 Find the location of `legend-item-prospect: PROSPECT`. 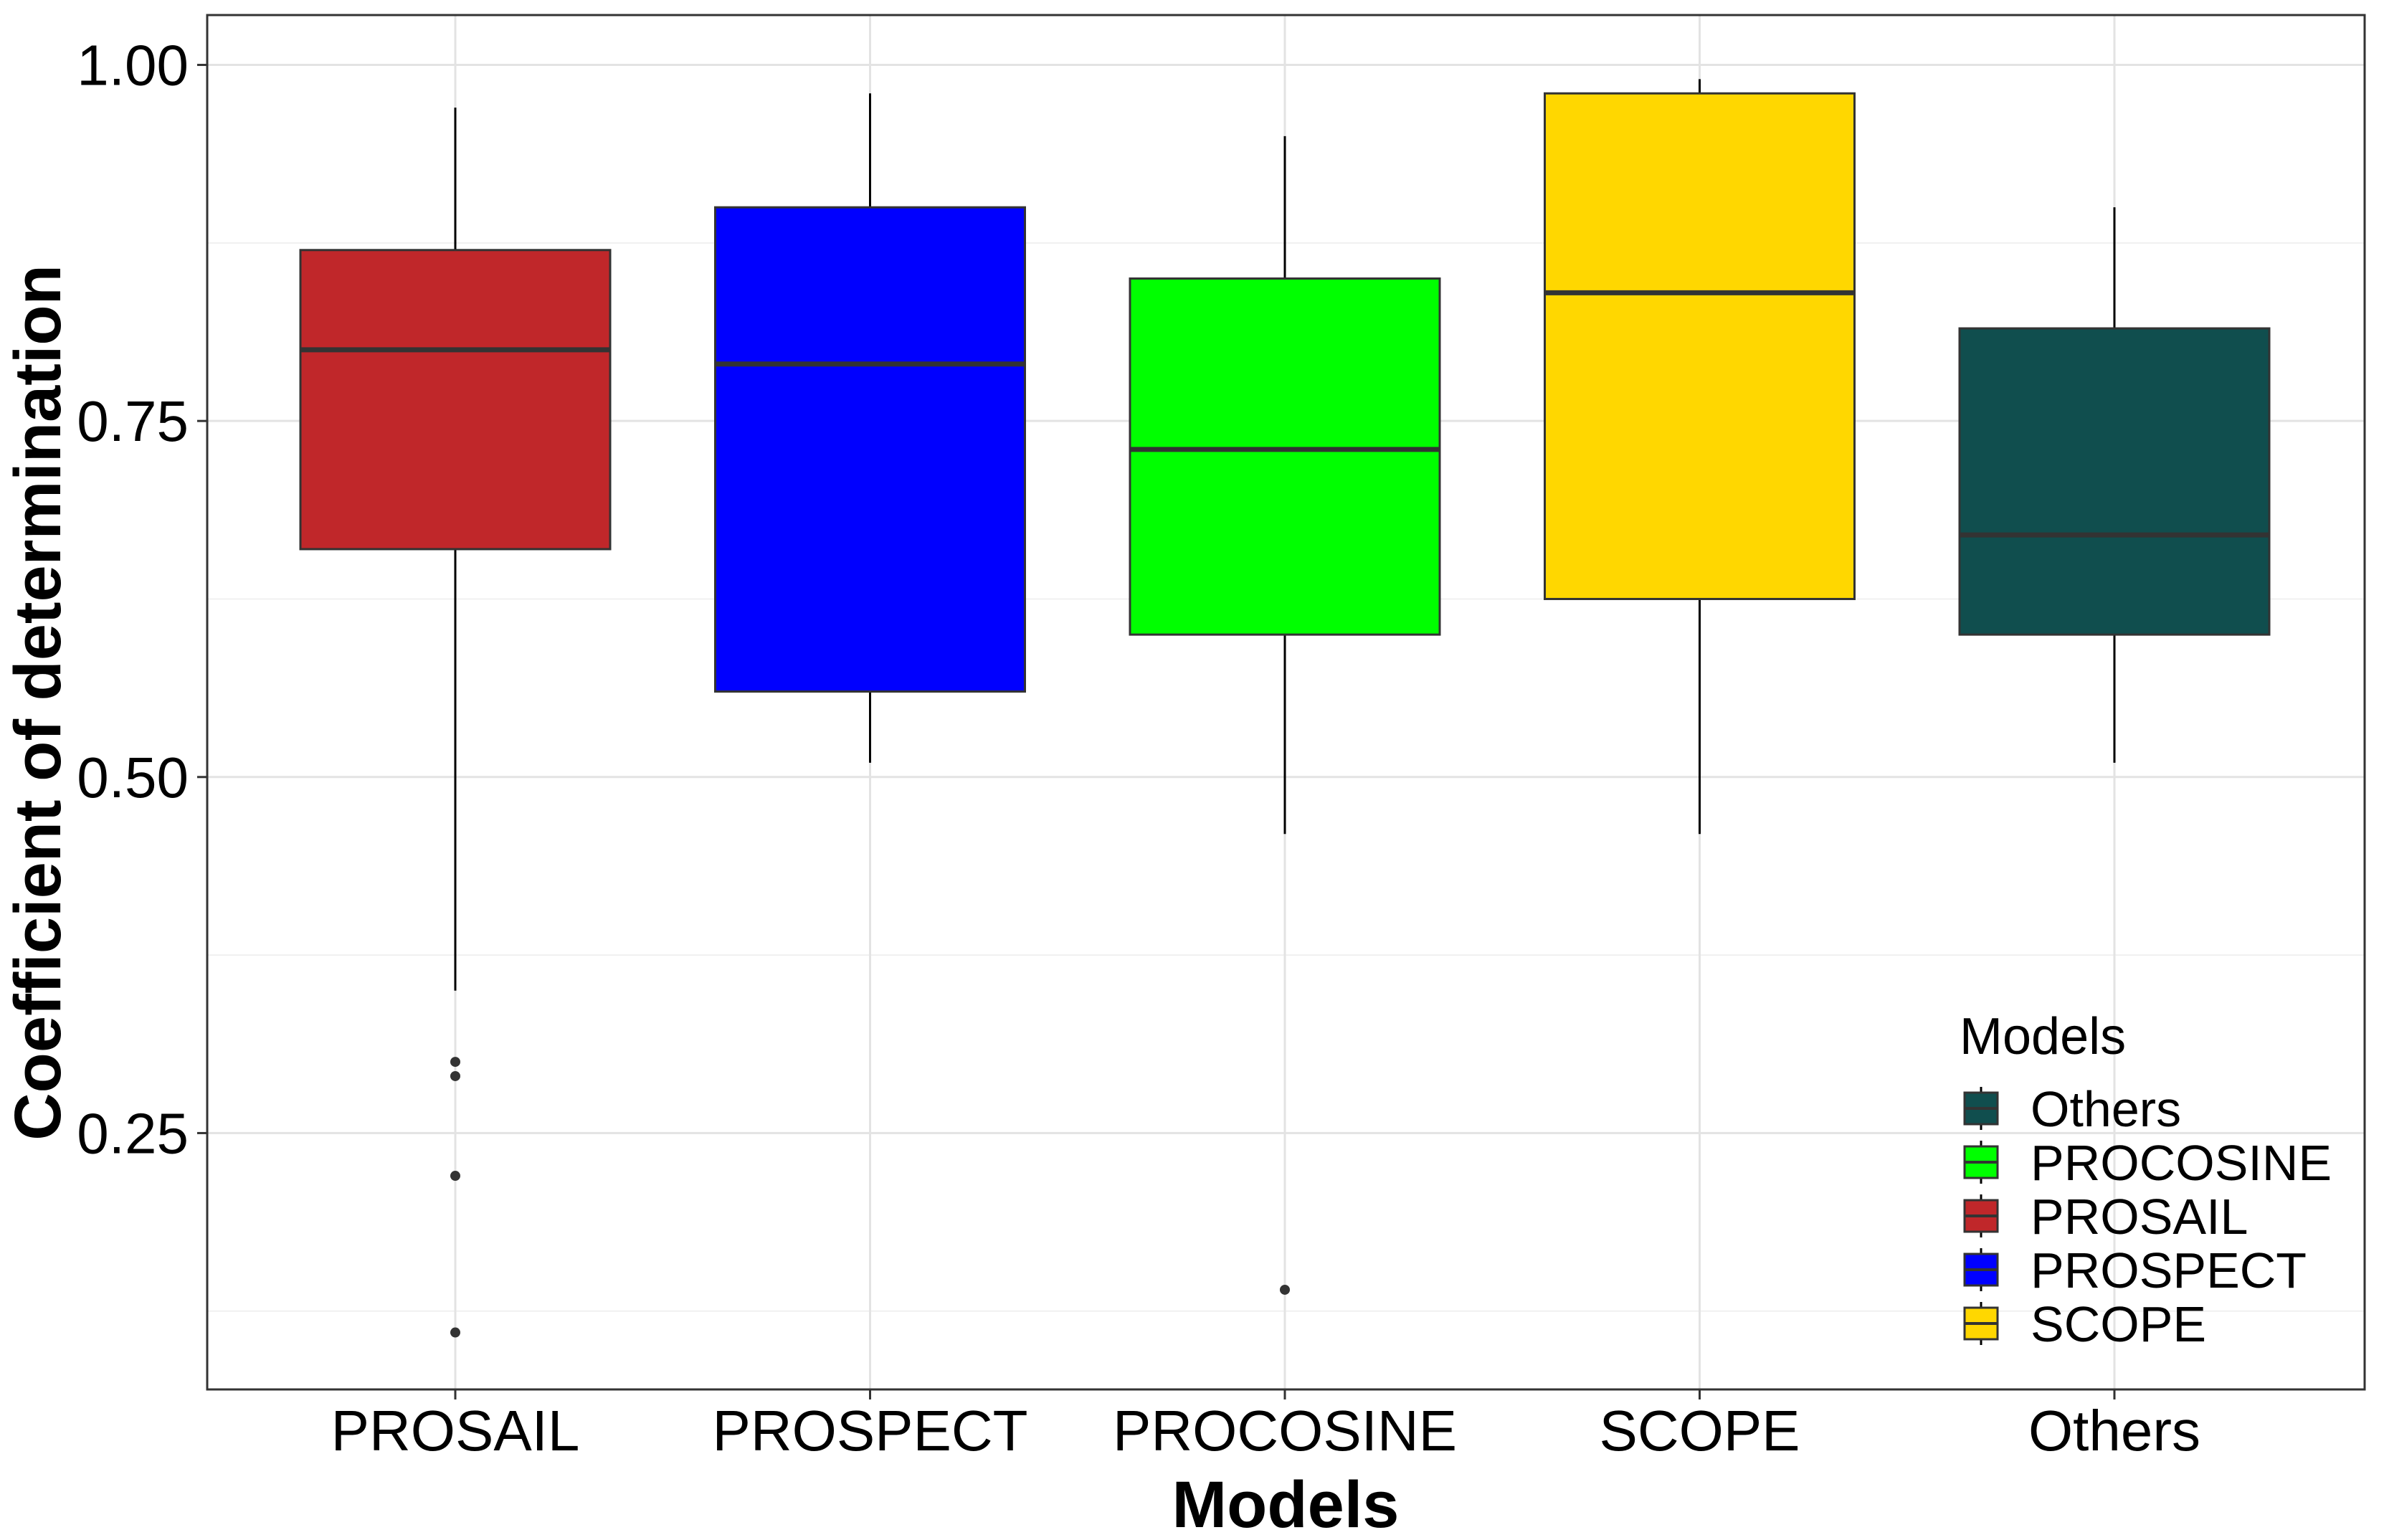

legend-item-prospect: PROSPECT is located at coordinates (2135, 1270).